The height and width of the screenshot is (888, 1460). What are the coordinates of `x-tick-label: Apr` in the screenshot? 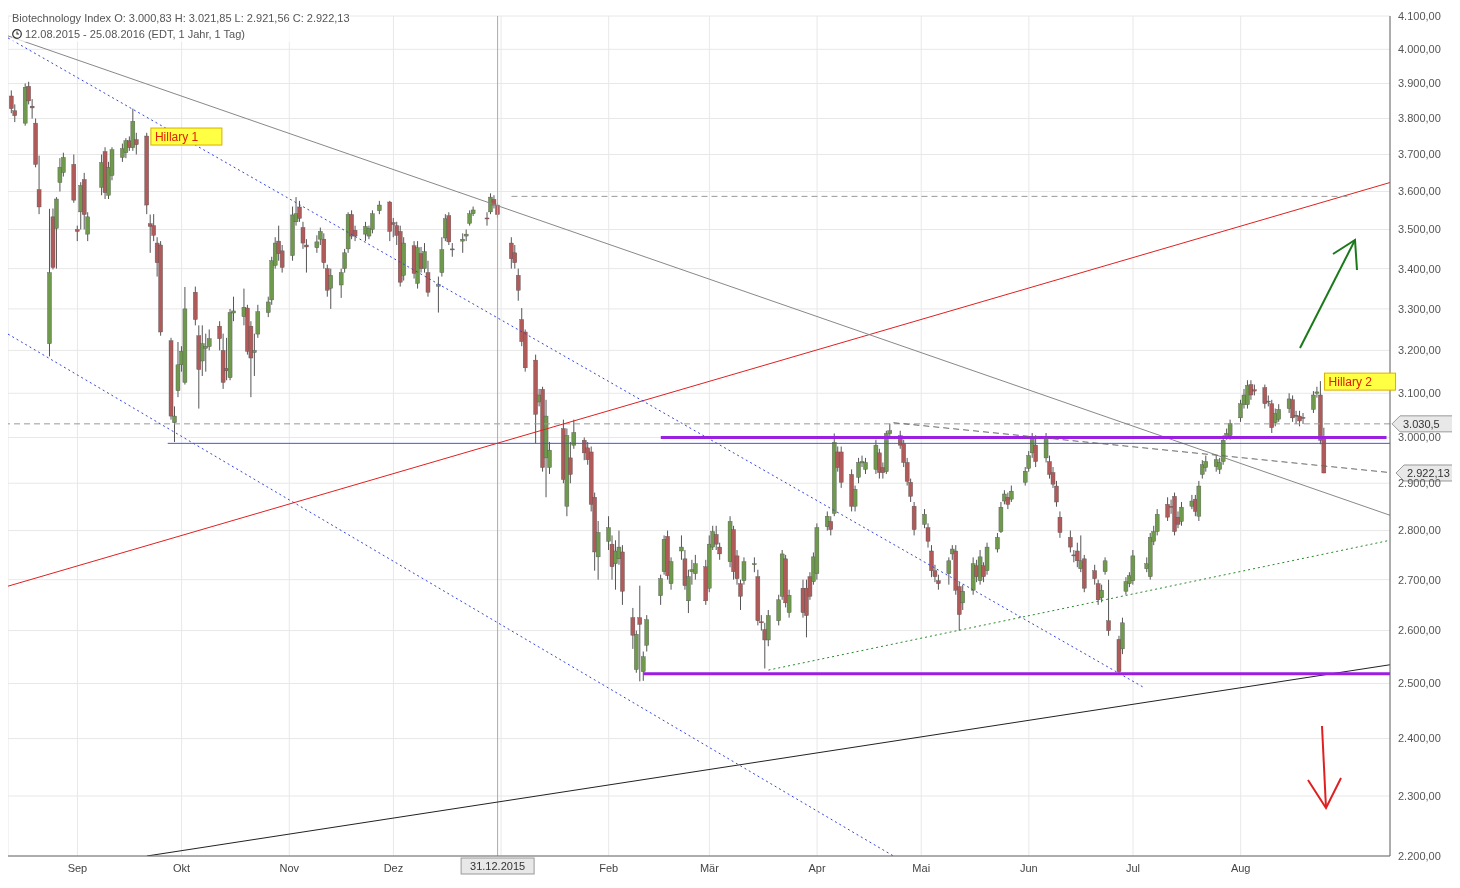 It's located at (817, 867).